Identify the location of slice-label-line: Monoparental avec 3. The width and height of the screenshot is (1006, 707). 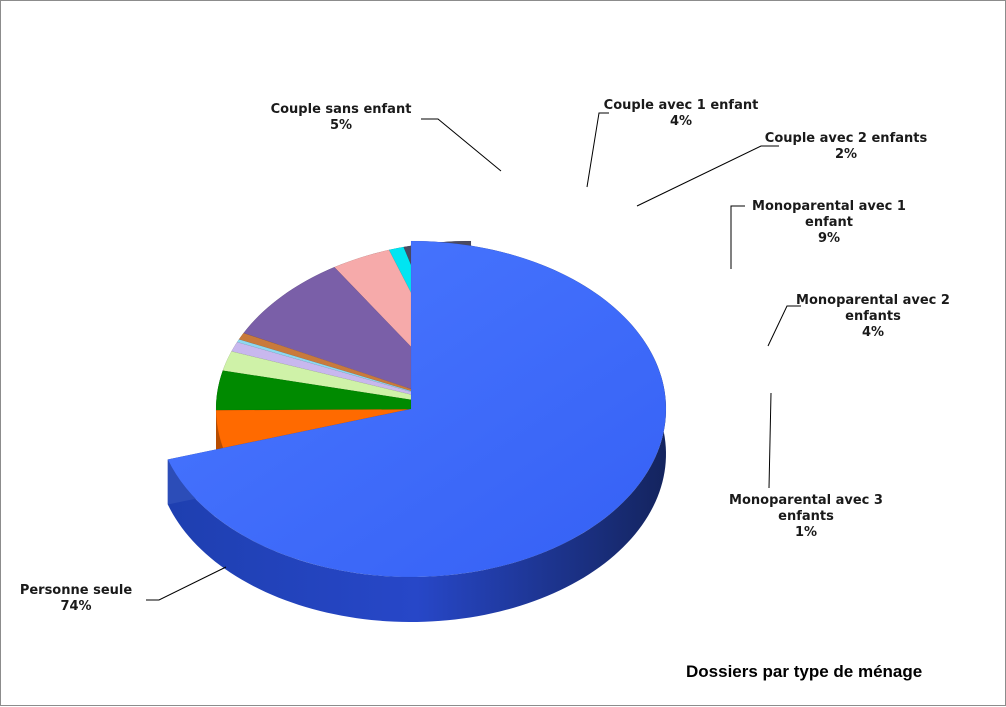
(806, 500).